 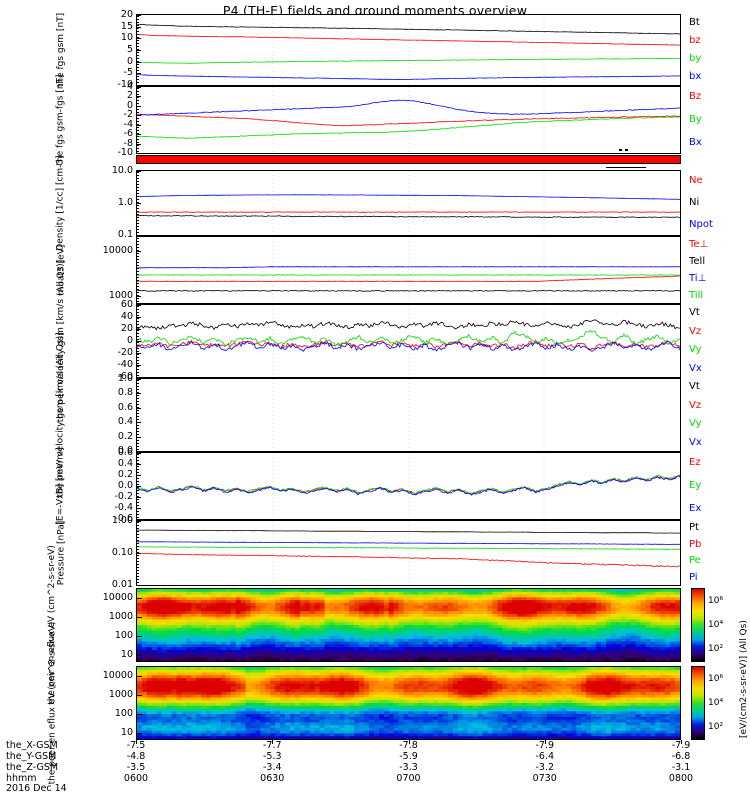 What do you see at coordinates (61, 415) in the screenshot?
I see `ylabel-peer-velocity: the peer velocity gsm [km/s (All Qs)]` at bounding box center [61, 415].